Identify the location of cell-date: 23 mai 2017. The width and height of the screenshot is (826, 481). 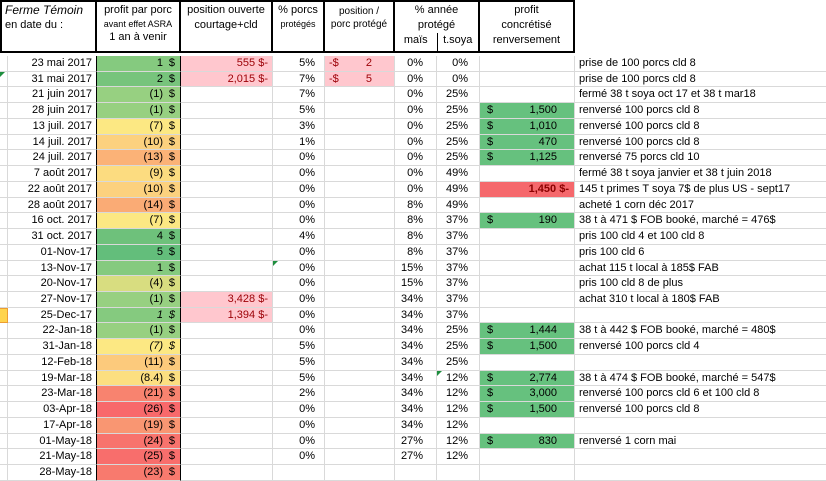
(52, 64).